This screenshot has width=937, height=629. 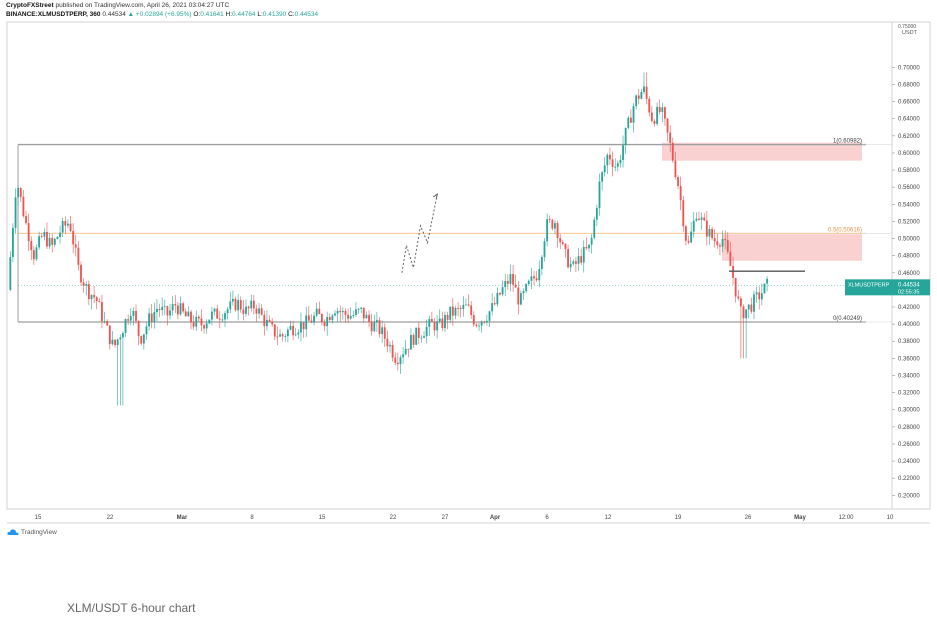 I want to click on high-value: 0.44764, so click(x=244, y=14).